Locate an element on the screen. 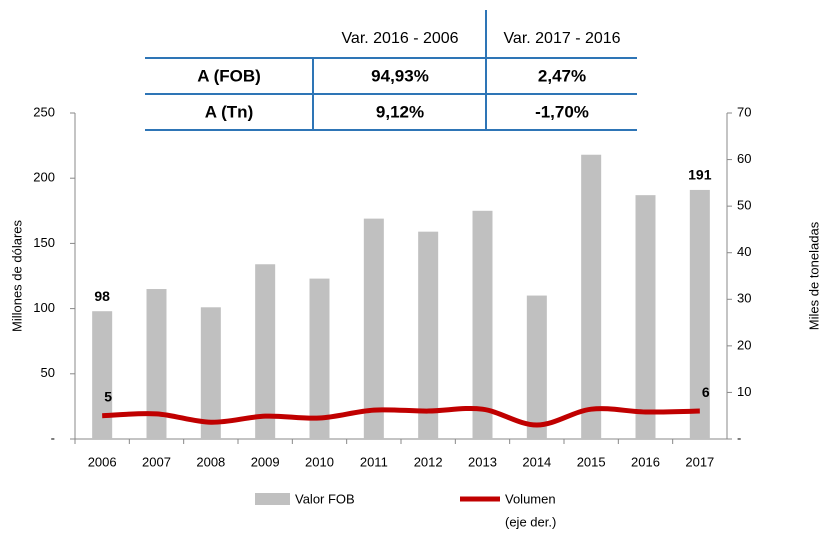 This screenshot has height=543, width=823. y-tick-label: 100 is located at coordinates (44, 307).